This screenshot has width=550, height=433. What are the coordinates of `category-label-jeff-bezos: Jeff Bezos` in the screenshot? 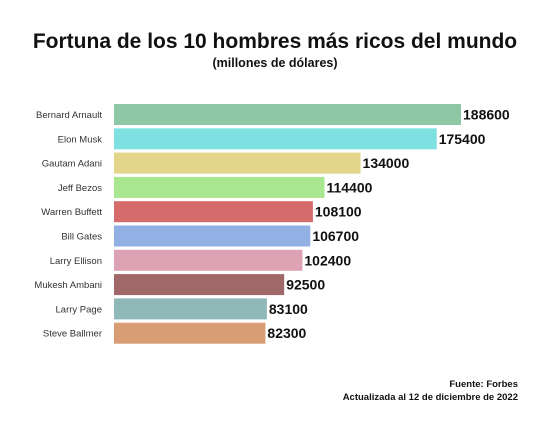 It's located at (80, 188).